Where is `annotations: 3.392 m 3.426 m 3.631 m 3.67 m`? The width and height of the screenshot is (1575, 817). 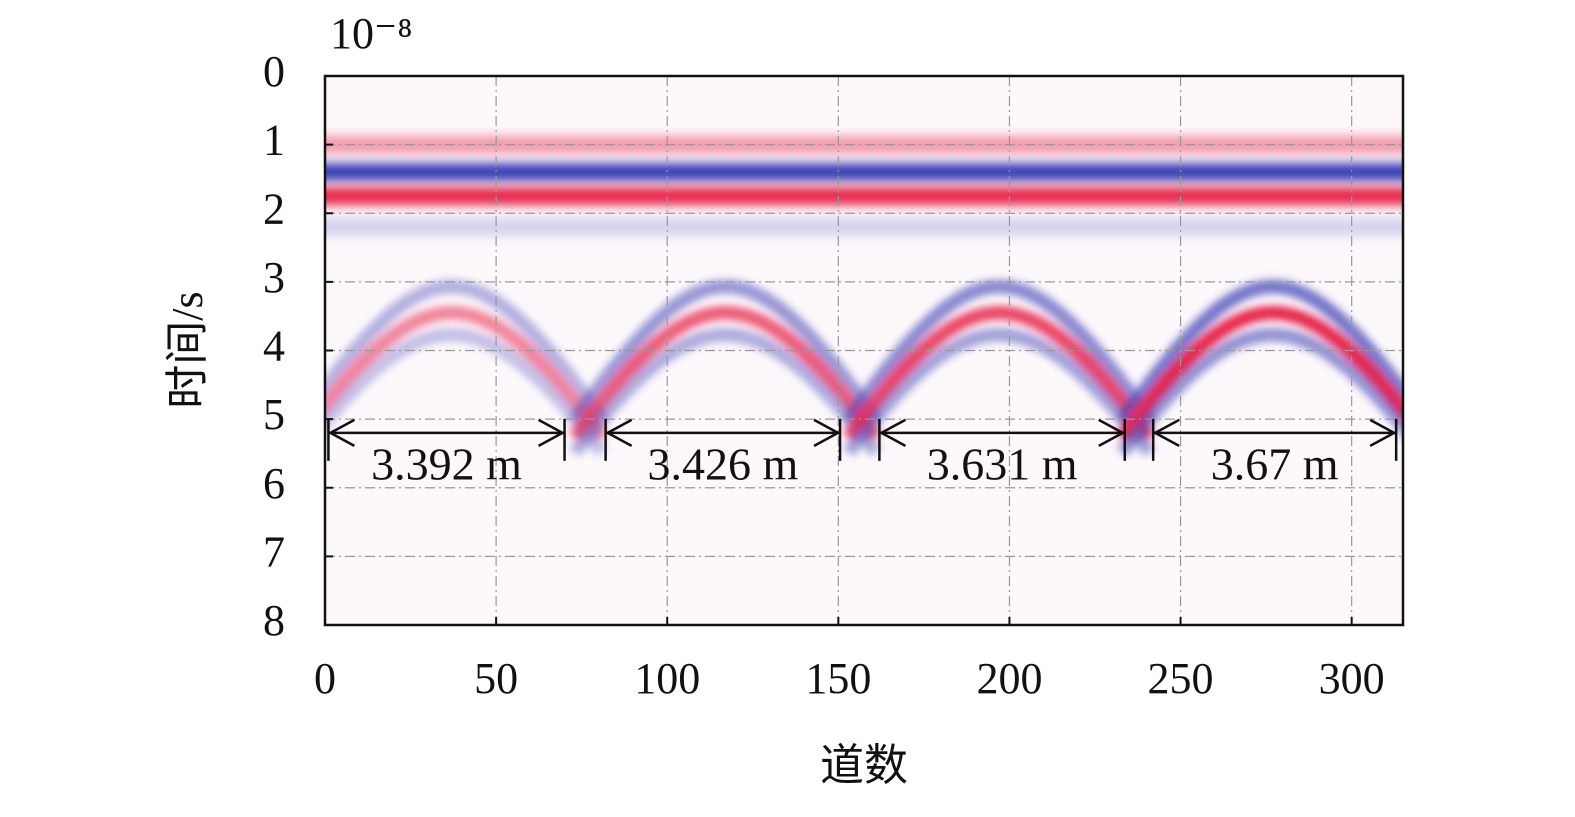 annotations: 3.392 m 3.426 m 3.631 m 3.67 m is located at coordinates (862, 453).